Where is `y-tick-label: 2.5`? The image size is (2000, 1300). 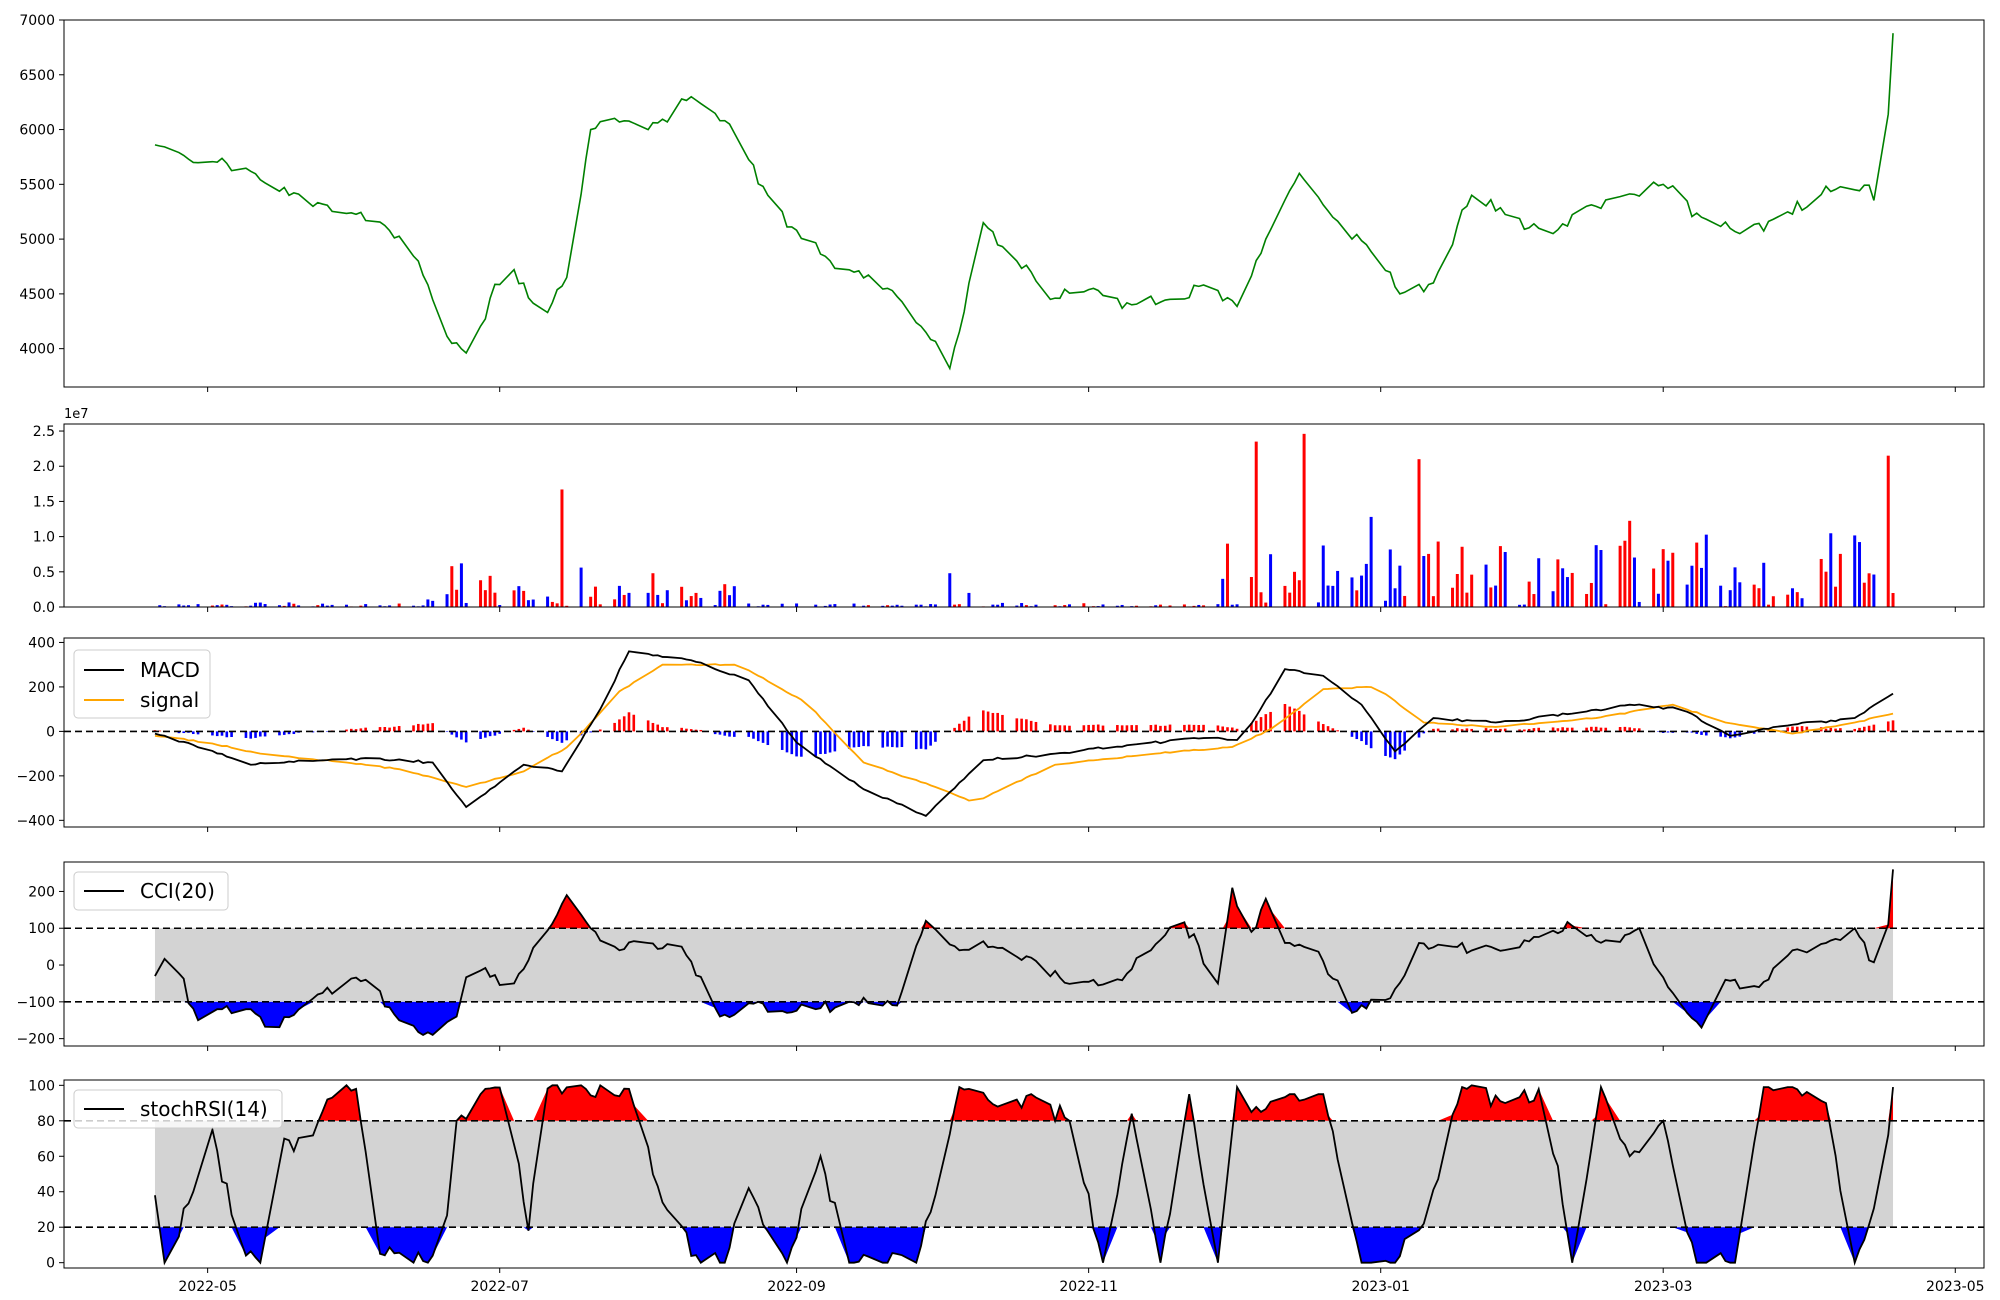
y-tick-label: 2.5 is located at coordinates (44, 432).